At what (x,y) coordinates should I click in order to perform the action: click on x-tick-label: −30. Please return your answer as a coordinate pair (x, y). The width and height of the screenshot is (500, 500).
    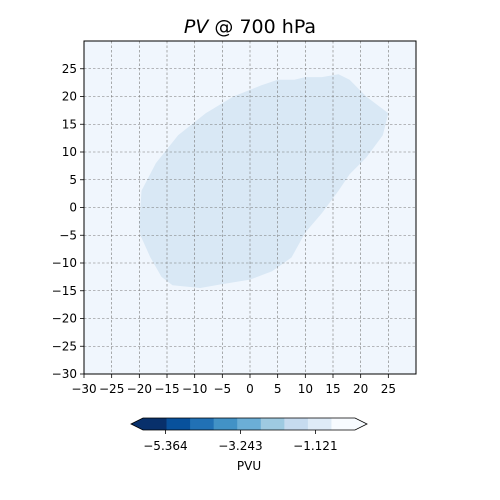
    Looking at the image, I should click on (83, 389).